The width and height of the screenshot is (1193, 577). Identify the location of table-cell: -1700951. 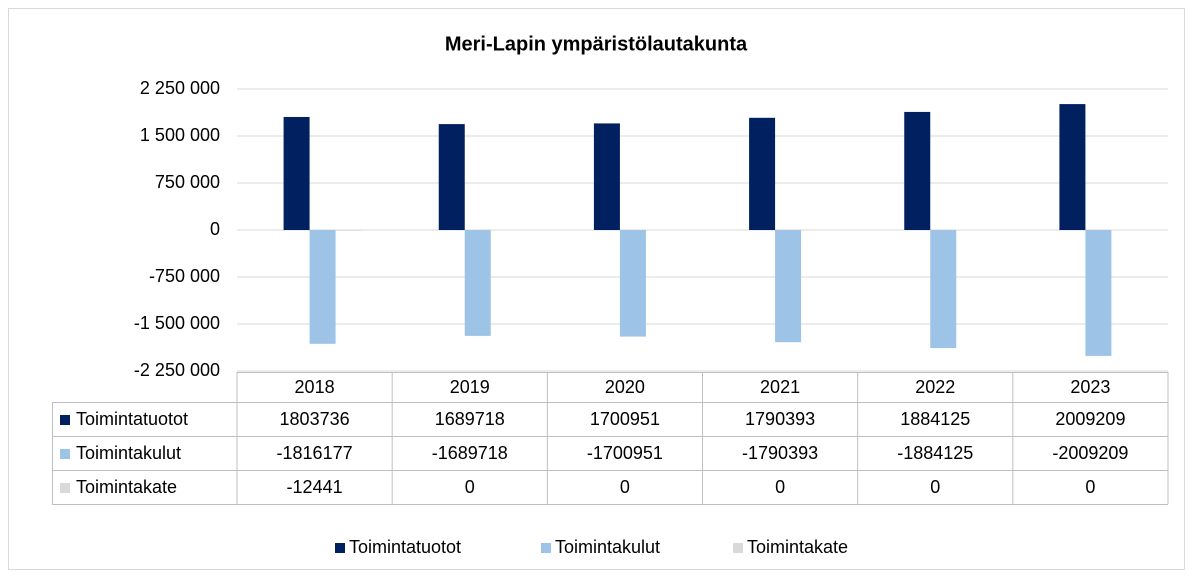
(625, 453).